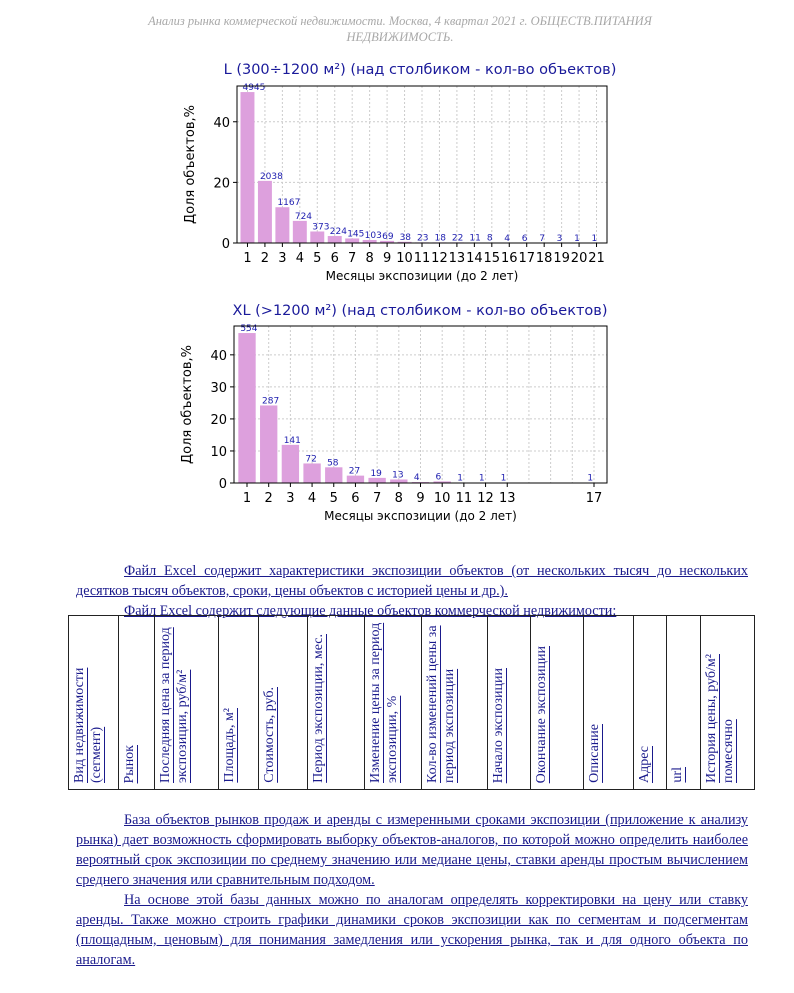 The height and width of the screenshot is (993, 794). What do you see at coordinates (292, 441) in the screenshot?
I see `bar-count-label: 141` at bounding box center [292, 441].